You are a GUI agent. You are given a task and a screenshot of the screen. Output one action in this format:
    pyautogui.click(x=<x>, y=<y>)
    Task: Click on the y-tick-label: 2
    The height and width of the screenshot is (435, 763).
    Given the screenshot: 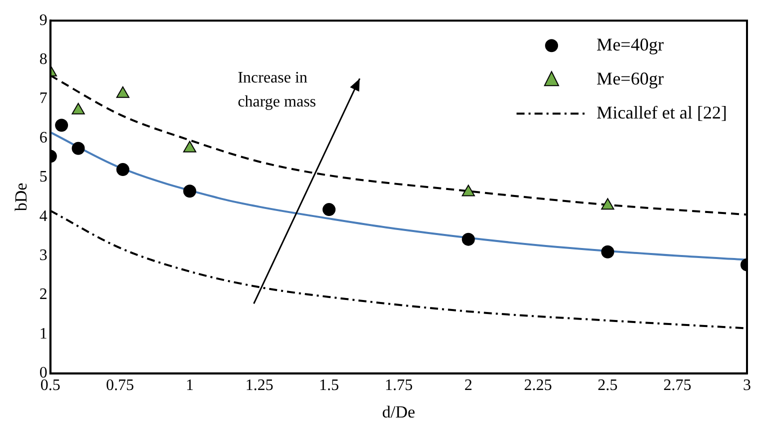 What is the action you would take?
    pyautogui.click(x=43, y=295)
    